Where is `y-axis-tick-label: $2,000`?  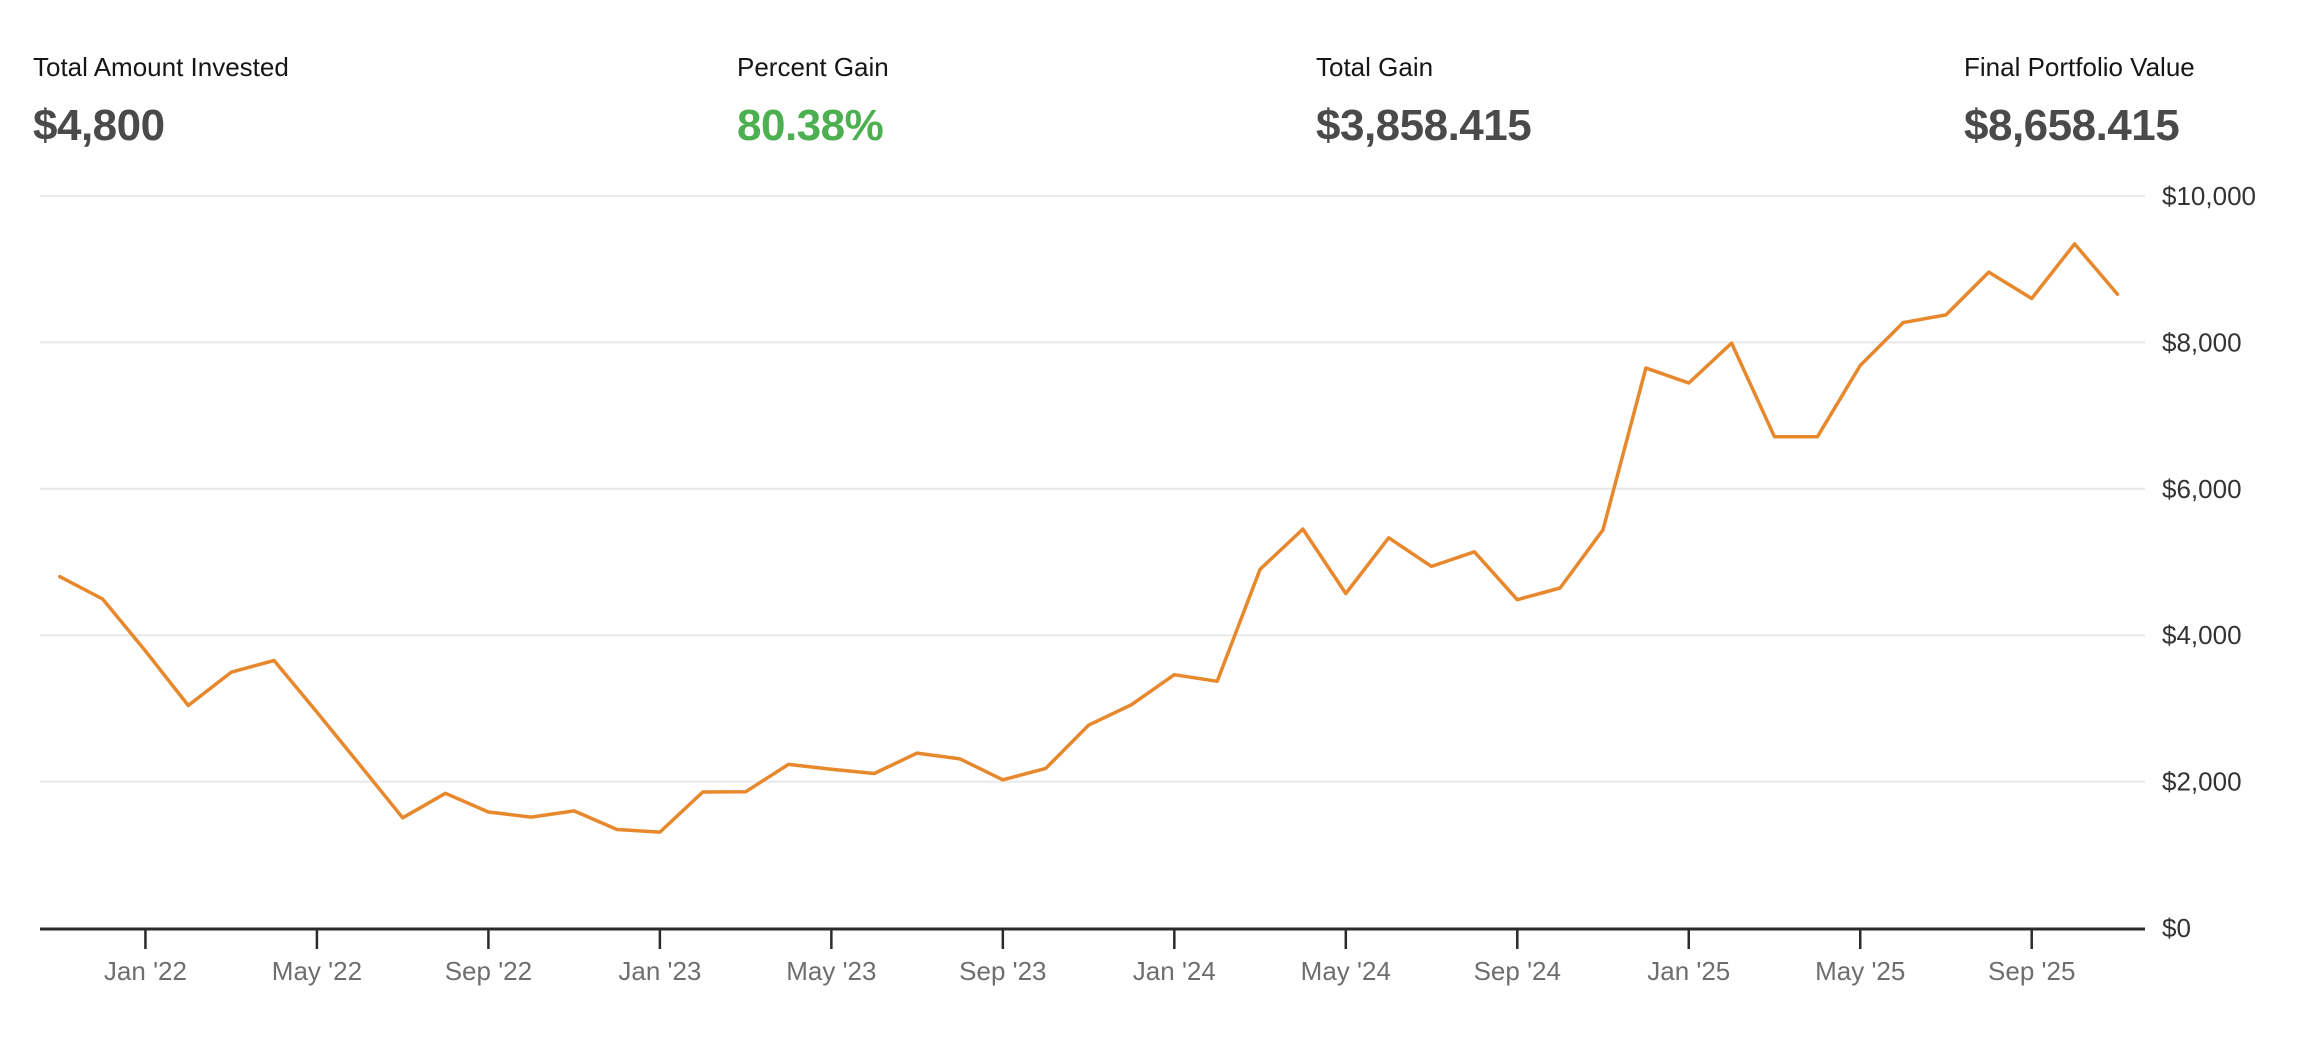 y-axis-tick-label: $2,000 is located at coordinates (2202, 782).